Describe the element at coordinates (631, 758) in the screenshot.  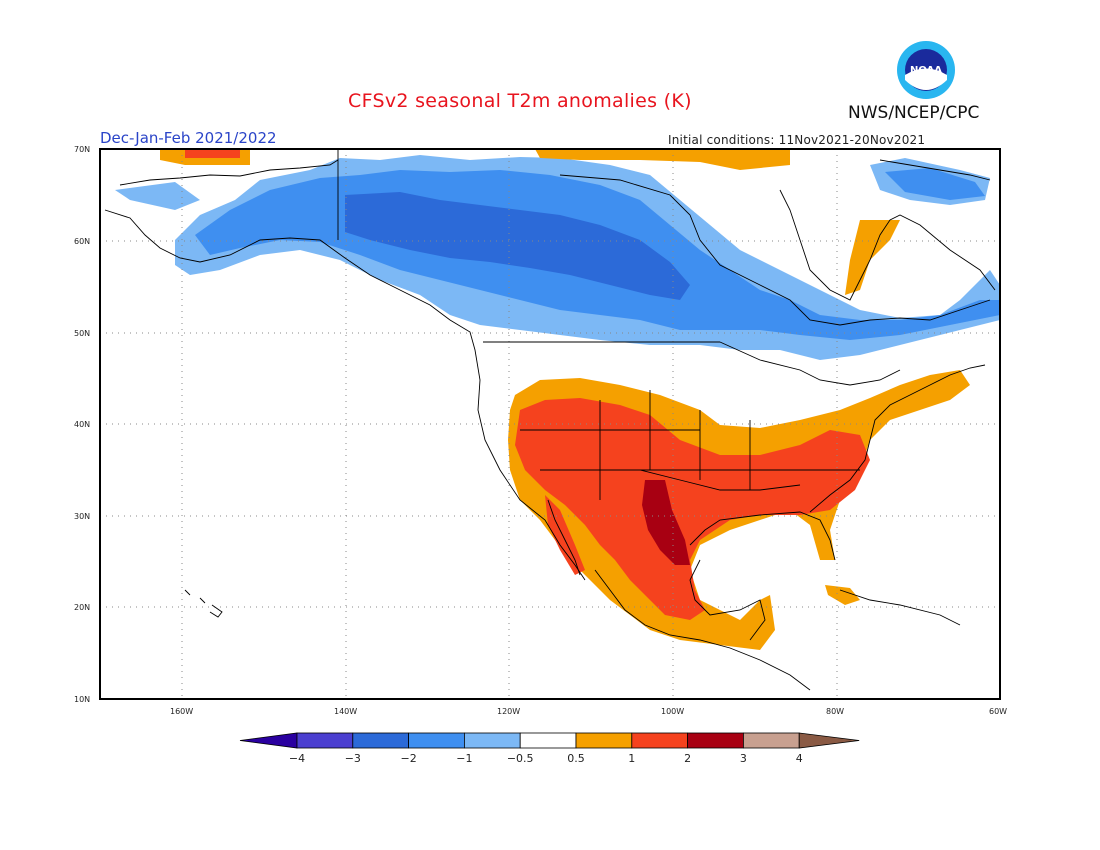
I see `colorbar-tick-label: 1` at that location.